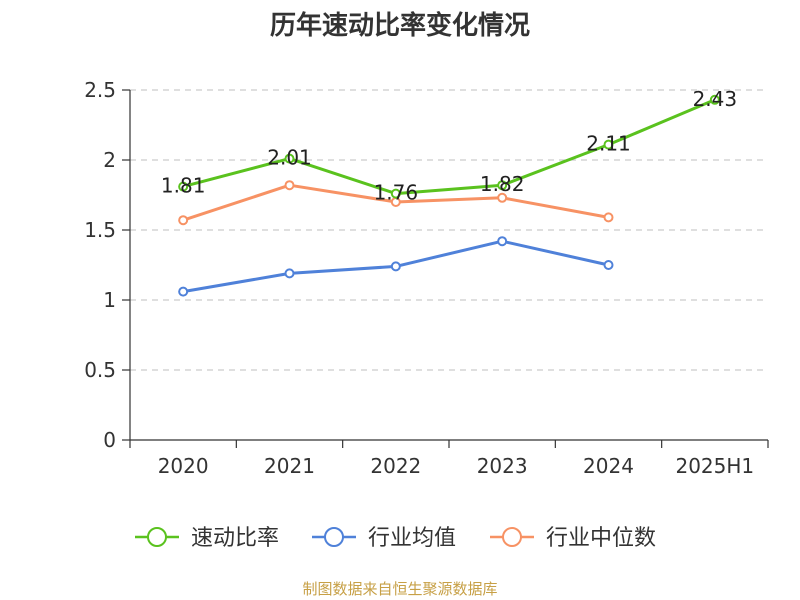 This screenshot has width=800, height=600. I want to click on data-label: 1.81, so click(183, 186).